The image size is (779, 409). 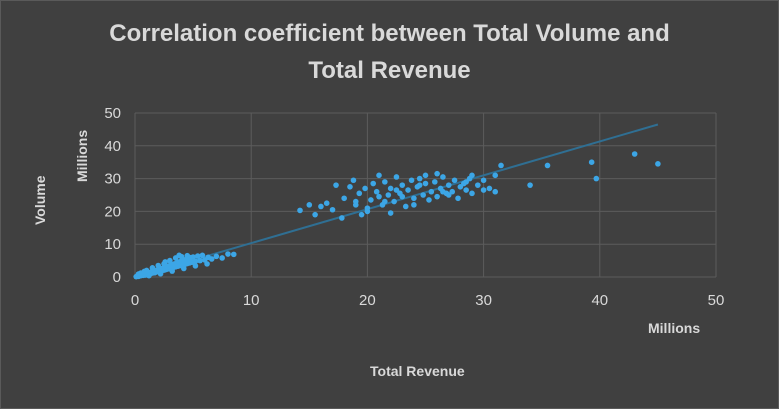 What do you see at coordinates (367, 300) in the screenshot?
I see `x-tick-label: 20` at bounding box center [367, 300].